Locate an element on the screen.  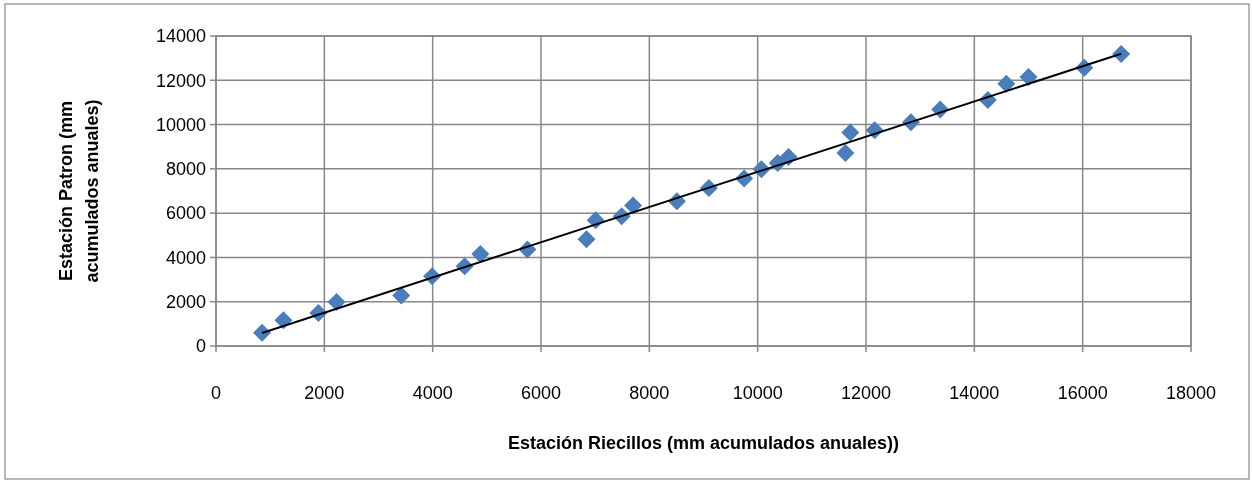
x-tick-label: 0 is located at coordinates (216, 393).